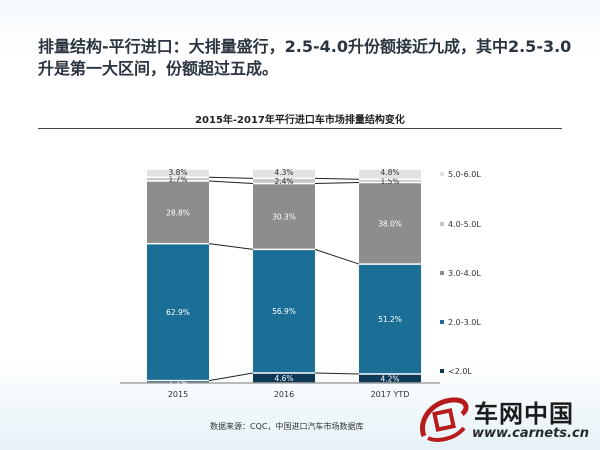 This screenshot has height=450, width=600. Describe the element at coordinates (530, 433) in the screenshot. I see `logo-url: www.carnets.cn` at that location.